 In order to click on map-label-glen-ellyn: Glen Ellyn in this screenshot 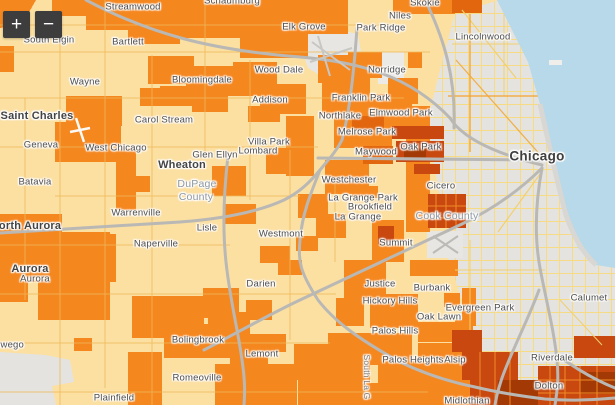, I will do `click(215, 155)`.